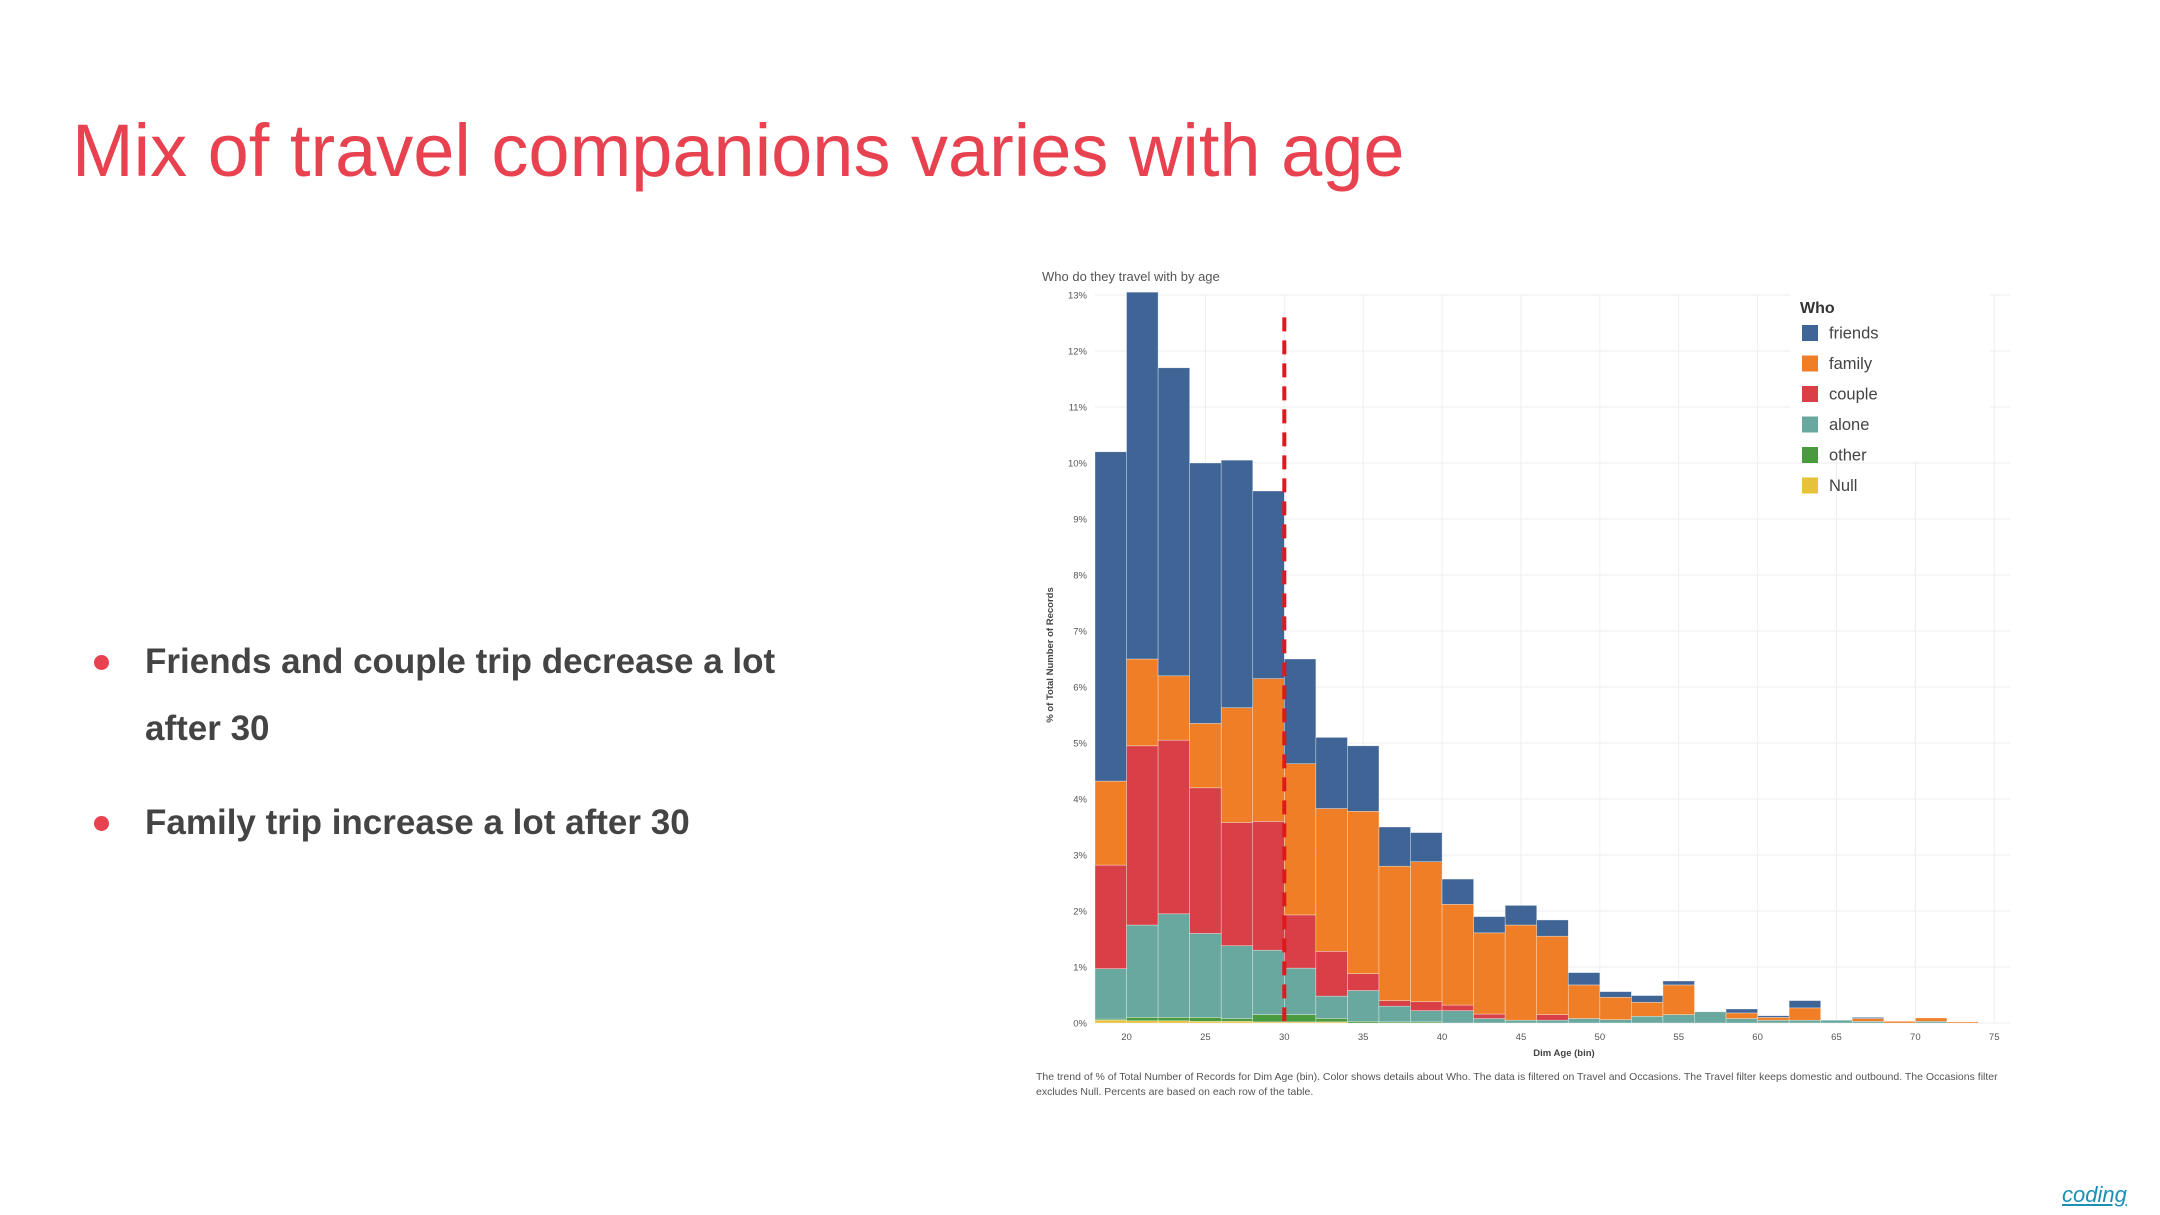 This screenshot has width=2160, height=1215. I want to click on y-tick-label: 9%, so click(1080, 520).